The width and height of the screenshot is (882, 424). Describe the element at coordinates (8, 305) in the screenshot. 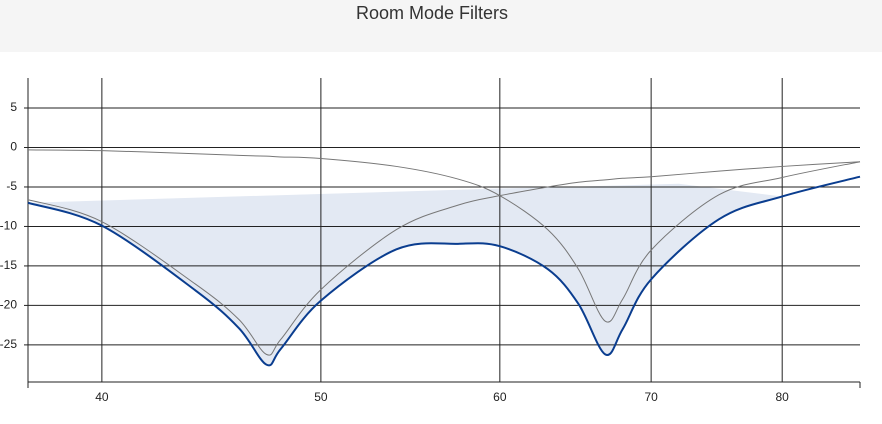

I see `y-tick-label: -20` at that location.